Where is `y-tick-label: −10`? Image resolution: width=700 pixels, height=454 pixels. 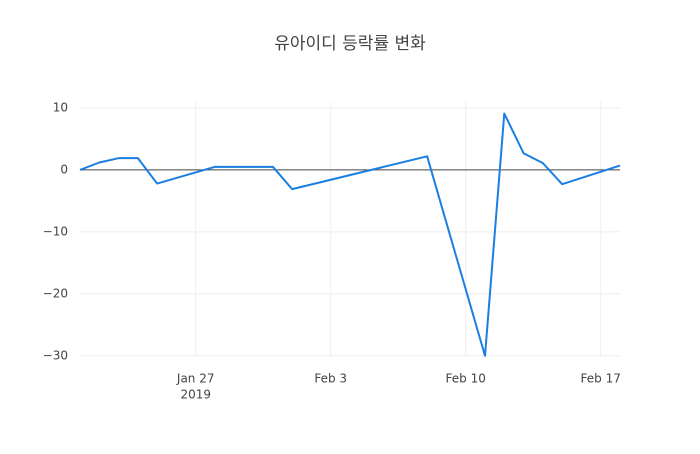
y-tick-label: −10 is located at coordinates (55, 231).